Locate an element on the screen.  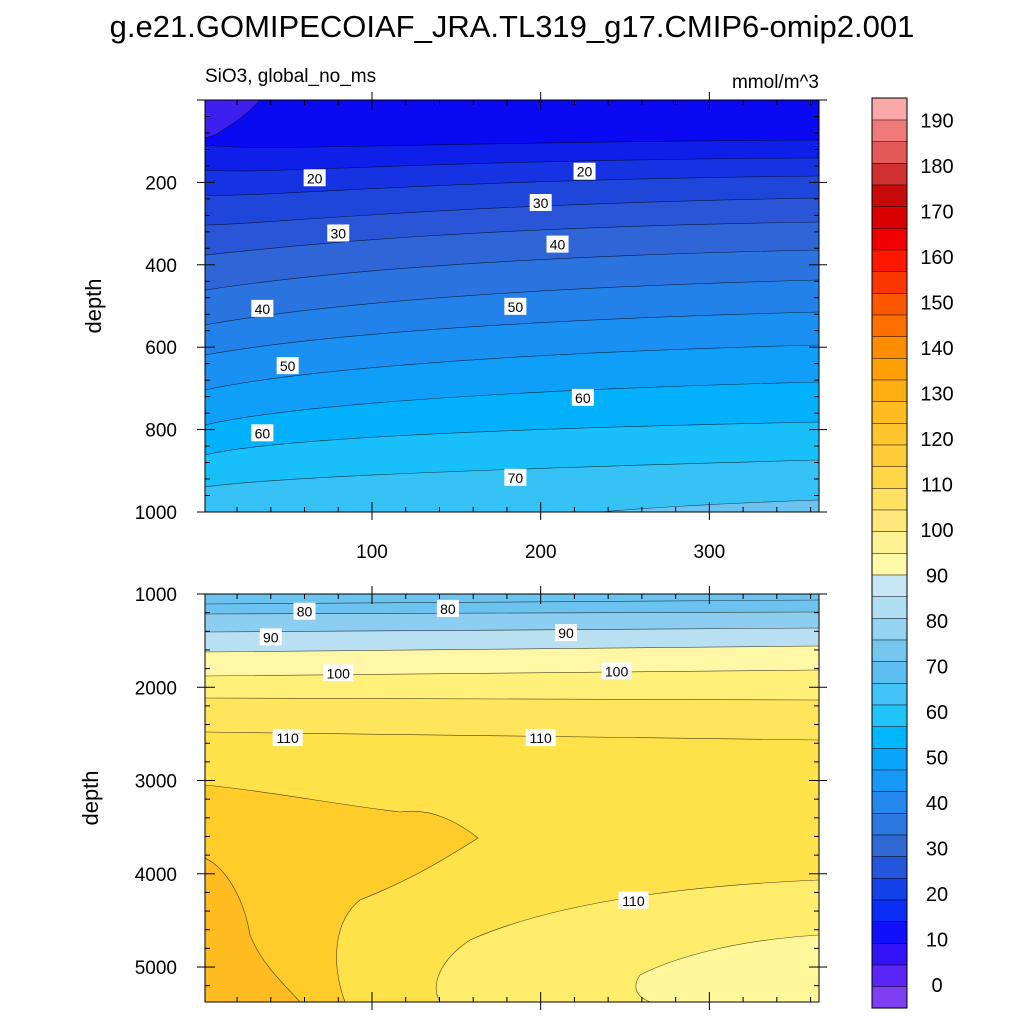
contour-label-text: 20 is located at coordinates (315, 178).